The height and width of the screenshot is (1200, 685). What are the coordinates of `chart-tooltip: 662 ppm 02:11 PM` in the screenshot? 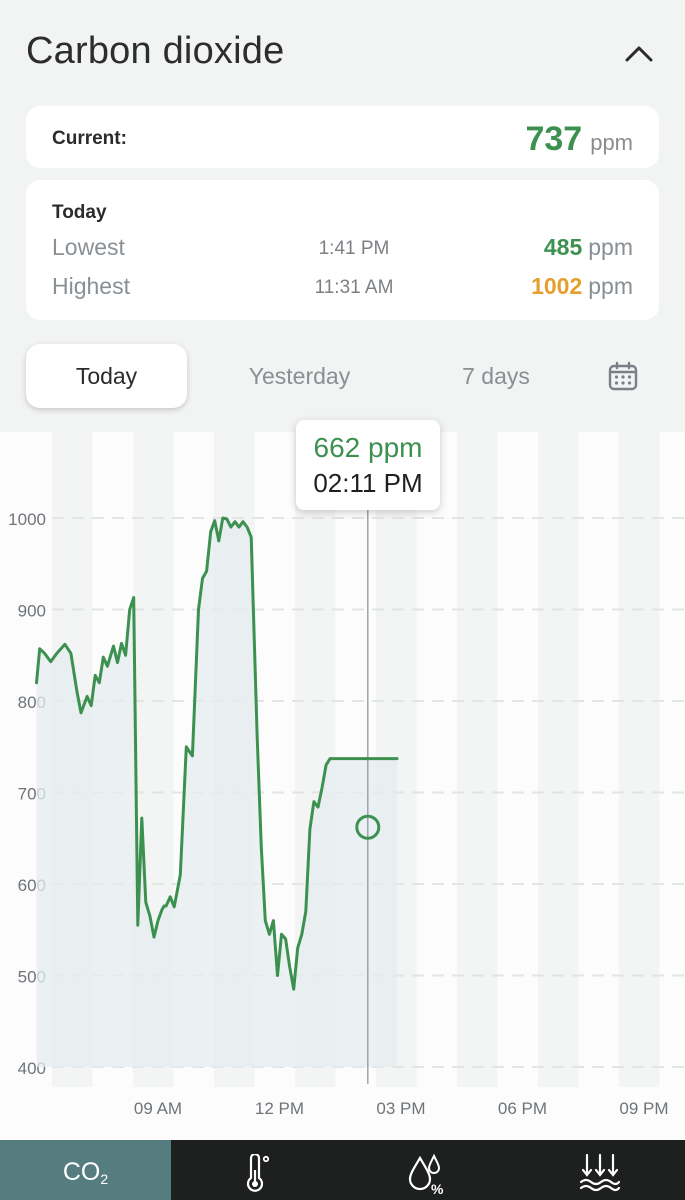 It's located at (368, 465).